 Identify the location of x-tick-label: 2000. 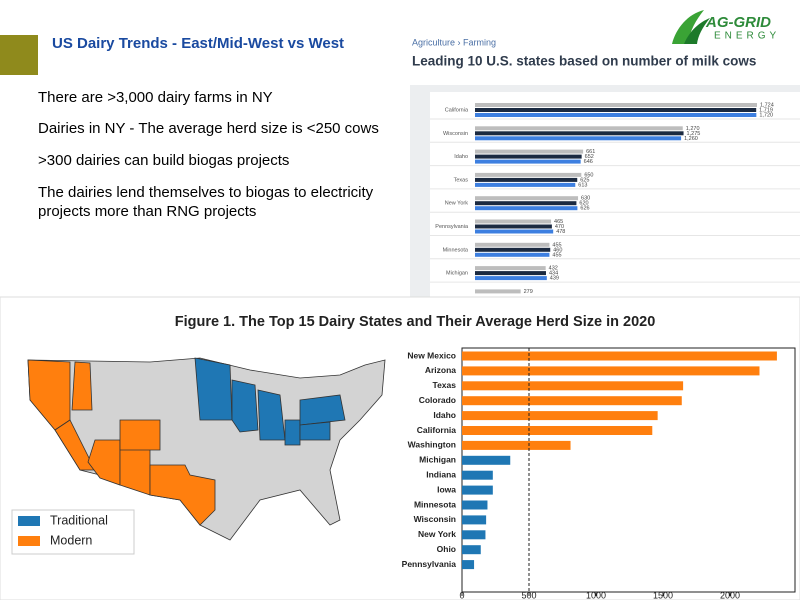
(730, 595).